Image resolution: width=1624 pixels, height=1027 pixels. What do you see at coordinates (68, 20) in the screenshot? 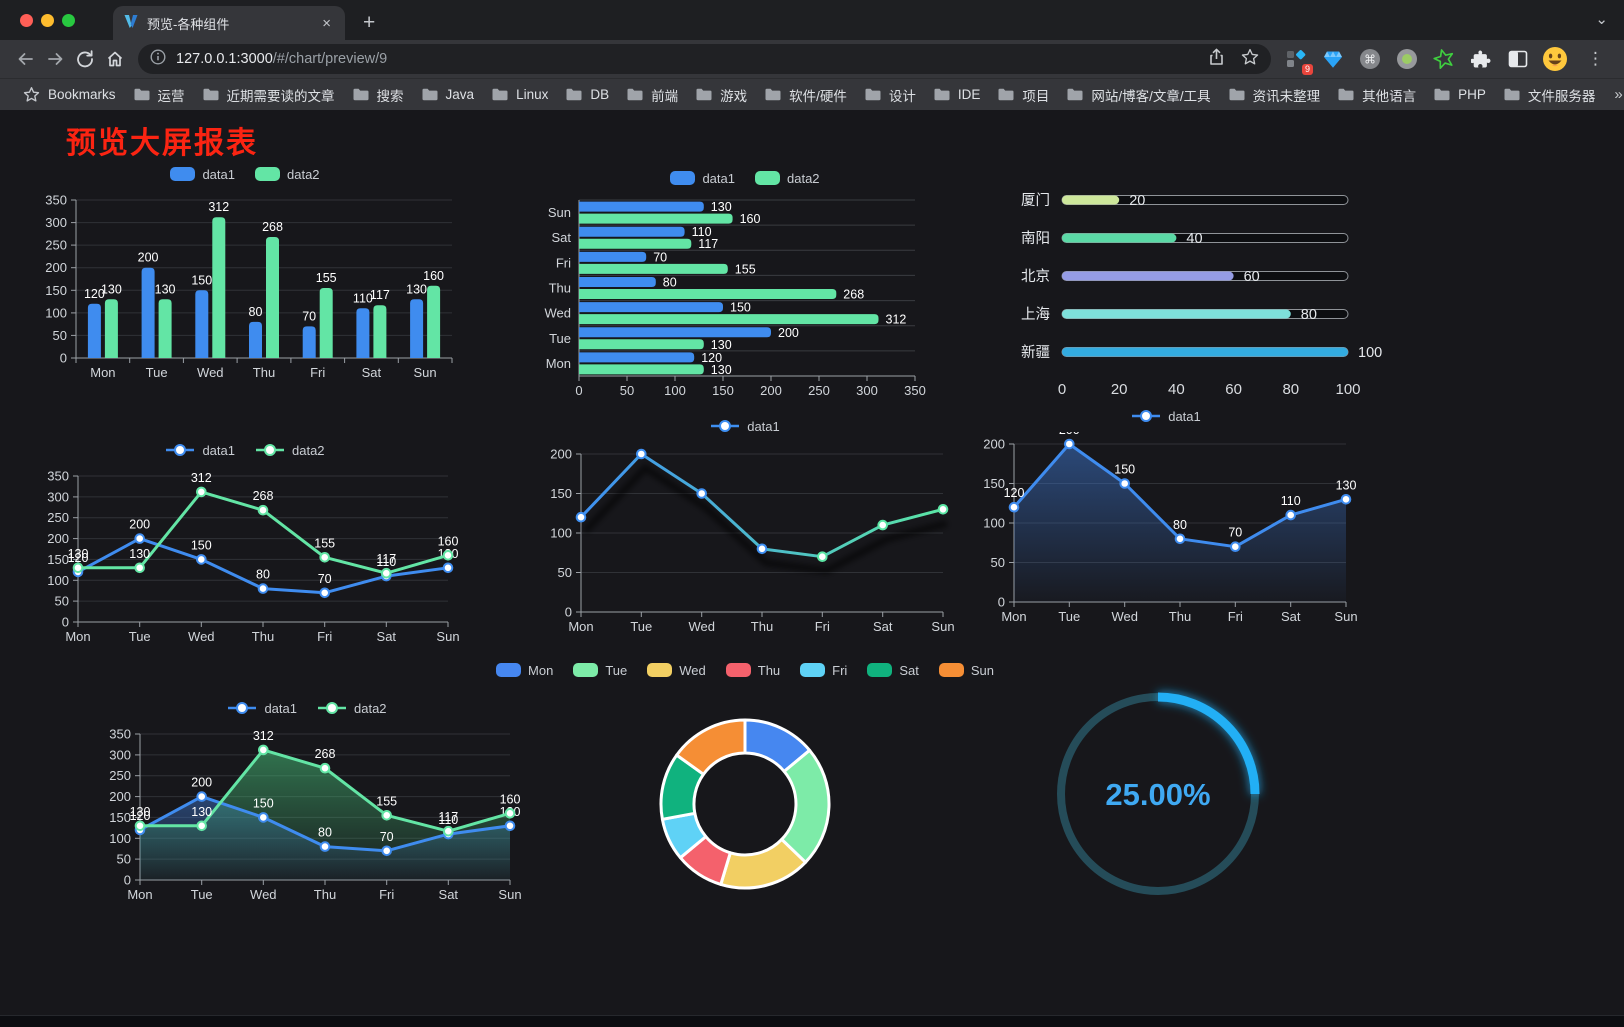
I see `zoom-window-button` at bounding box center [68, 20].